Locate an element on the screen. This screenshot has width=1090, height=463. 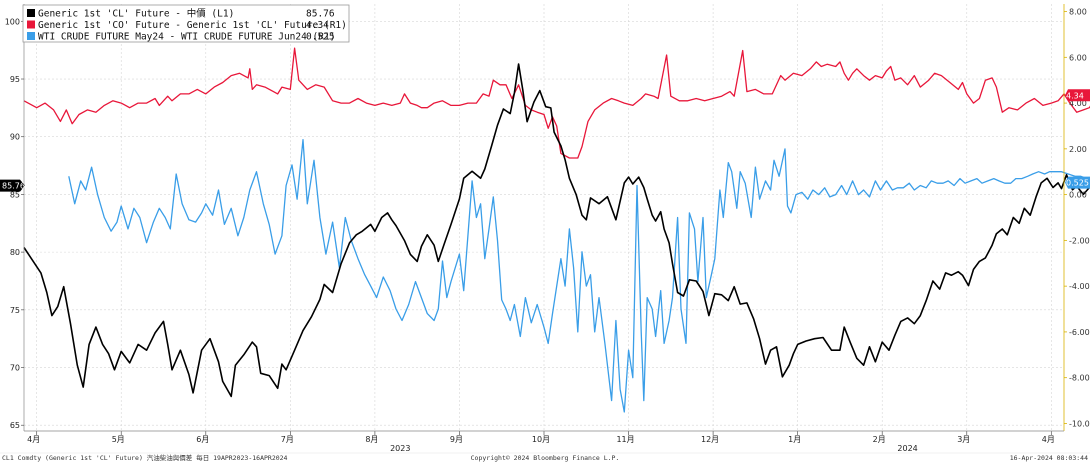
left-tick-label: 80 is located at coordinates (15, 252).